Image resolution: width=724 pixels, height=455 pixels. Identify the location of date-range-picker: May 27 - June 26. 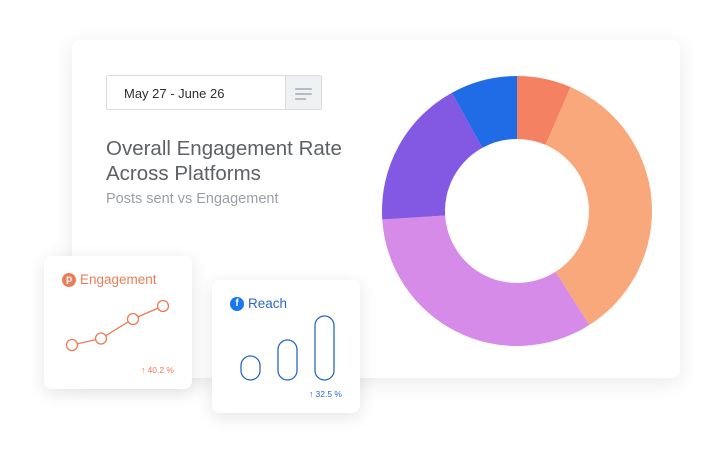
(214, 92).